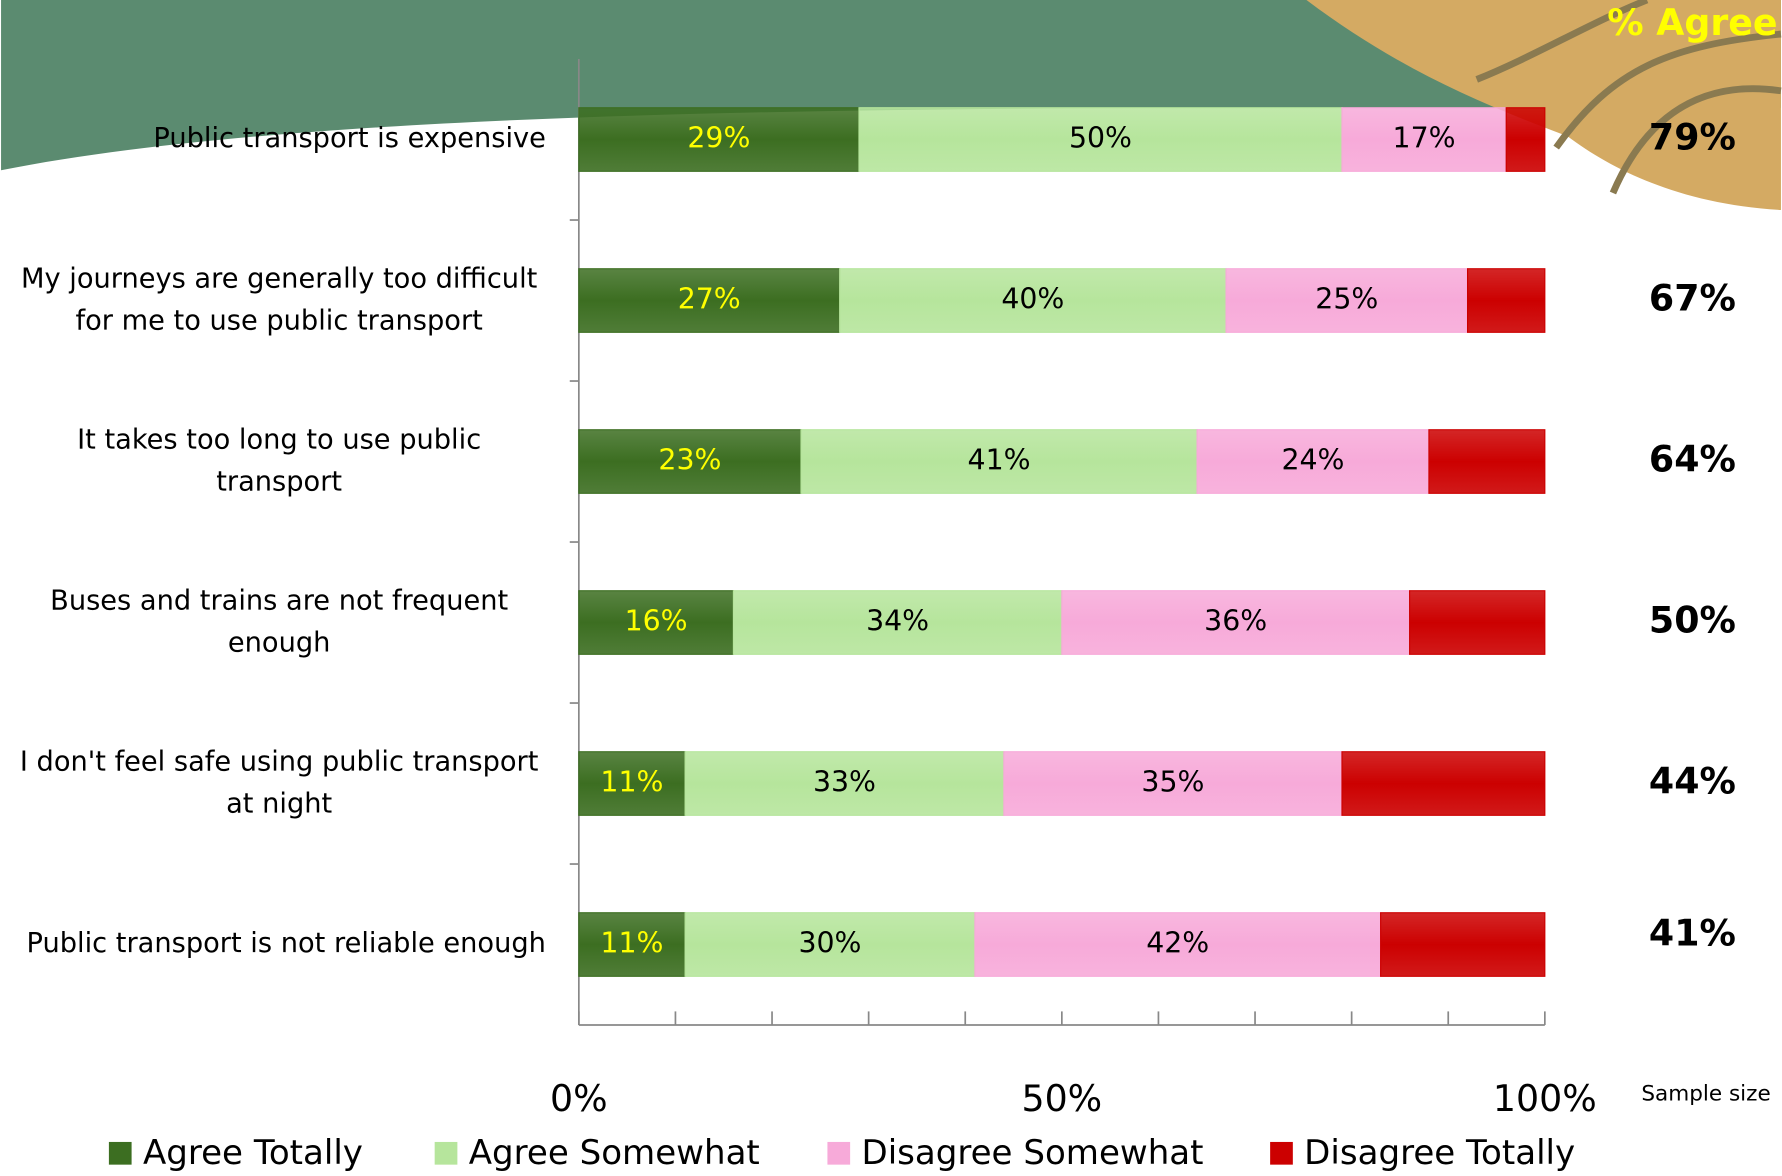  Describe the element at coordinates (1692, 459) in the screenshot. I see `side-value: 64%` at that location.